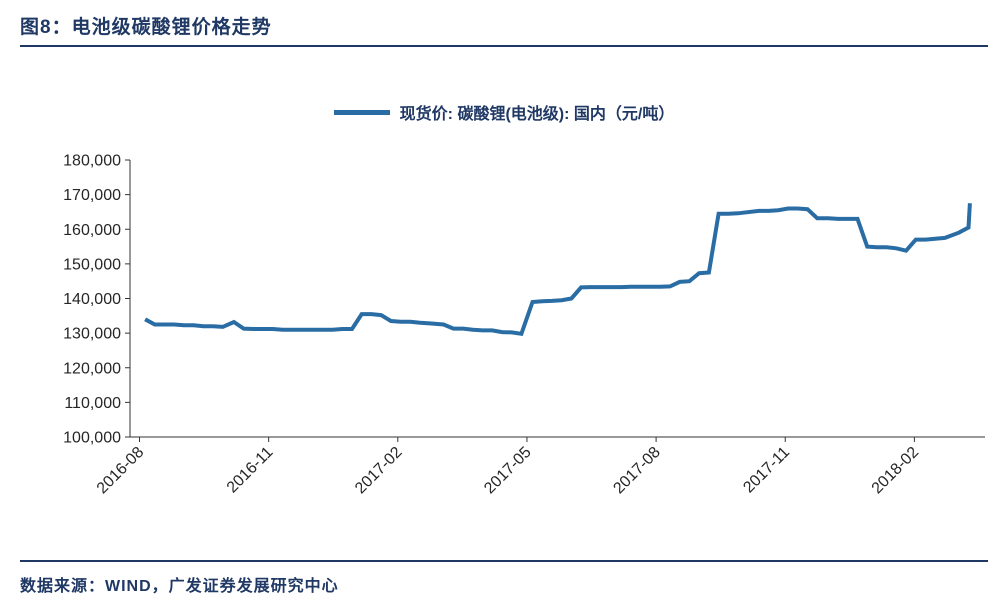 The width and height of the screenshot is (1008, 606). I want to click on x-tick-label: 2017-05, so click(508, 471).